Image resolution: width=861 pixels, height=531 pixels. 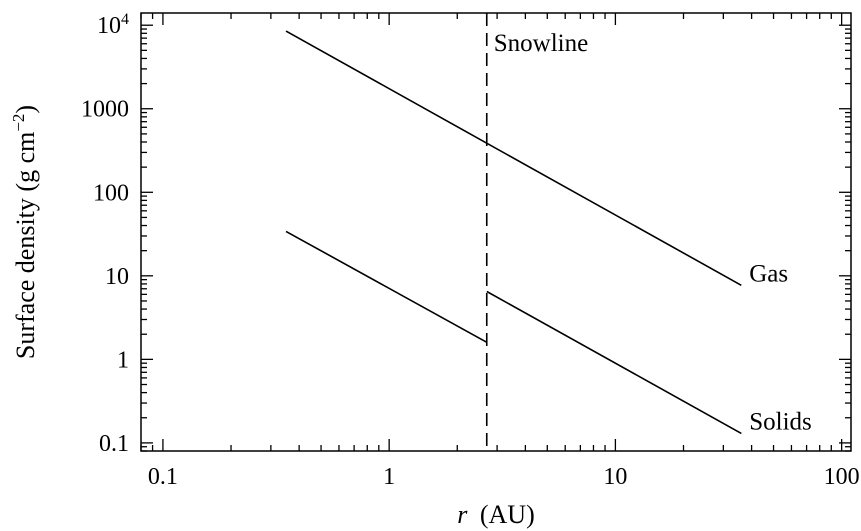 What do you see at coordinates (507, 514) in the screenshot?
I see `x-axis-unit: (AU)` at bounding box center [507, 514].